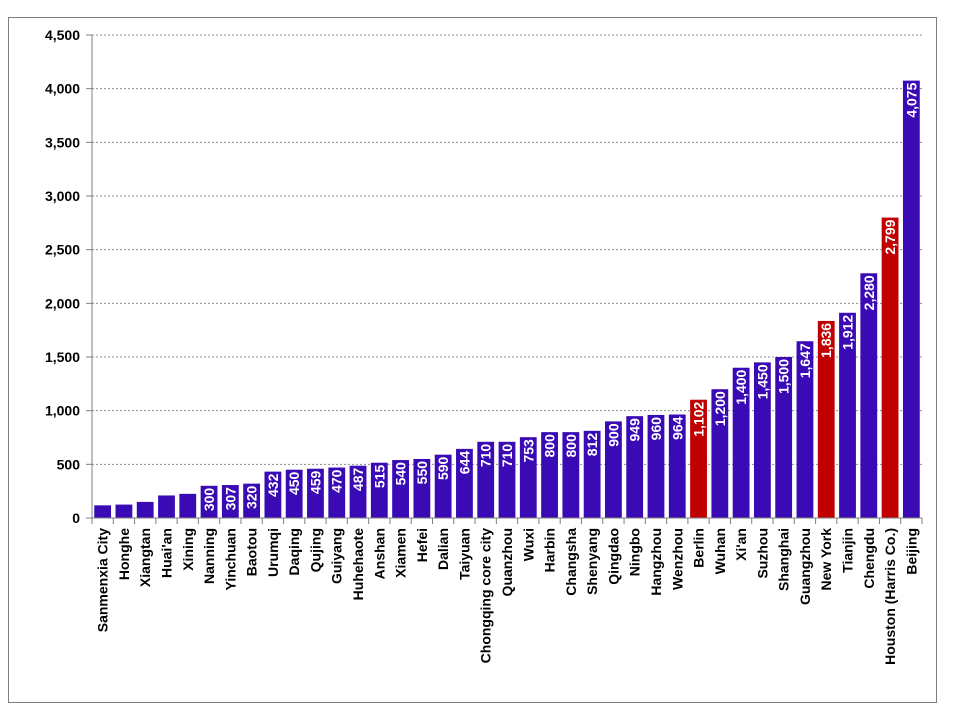  I want to click on category-label: Changsha, so click(571, 562).